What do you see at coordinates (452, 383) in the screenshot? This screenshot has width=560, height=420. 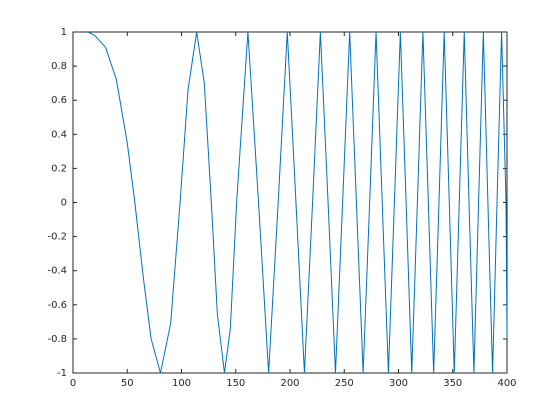 I see `x-tick-label: 350` at bounding box center [452, 383].